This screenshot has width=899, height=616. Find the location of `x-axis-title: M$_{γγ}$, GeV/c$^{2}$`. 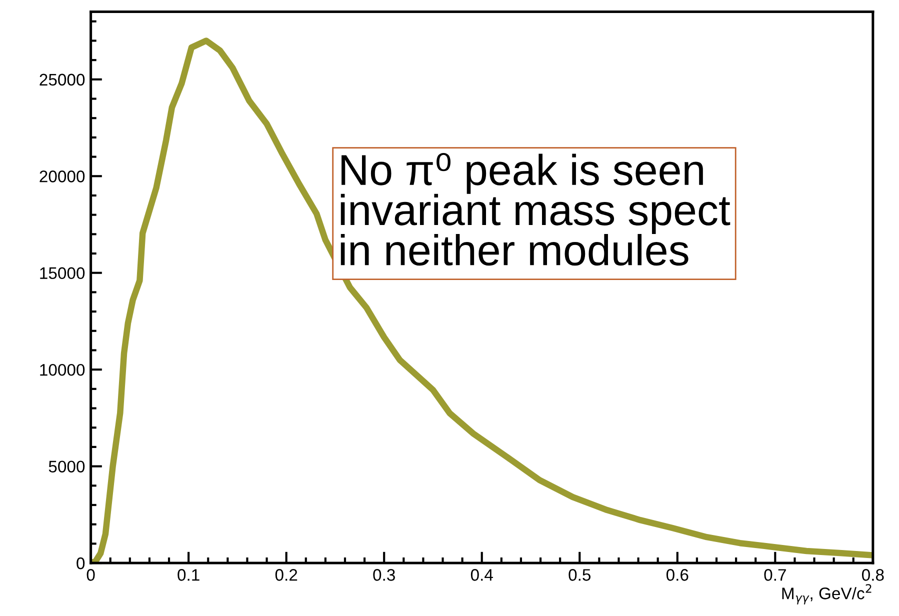

x-axis-title: M$_{γγ}$, GeV/c$^{2}$ is located at coordinates (827, 594).